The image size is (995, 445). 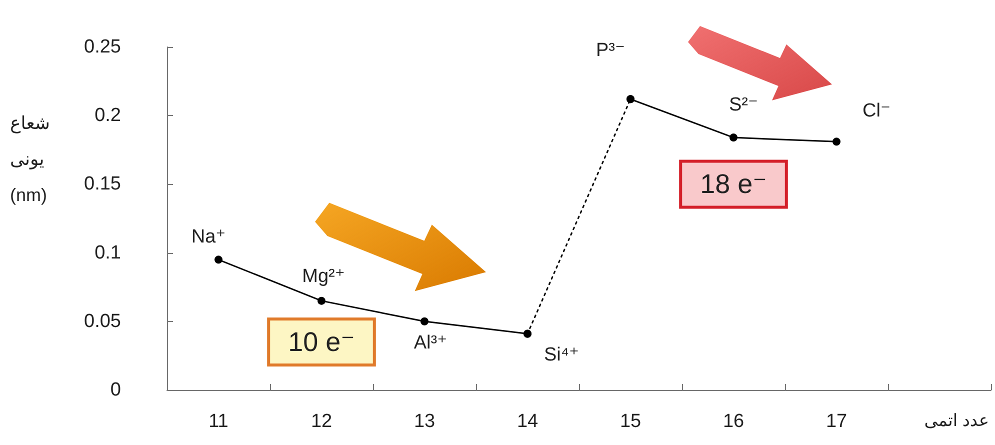 I want to click on x-tick-label: 14, so click(x=527, y=421).